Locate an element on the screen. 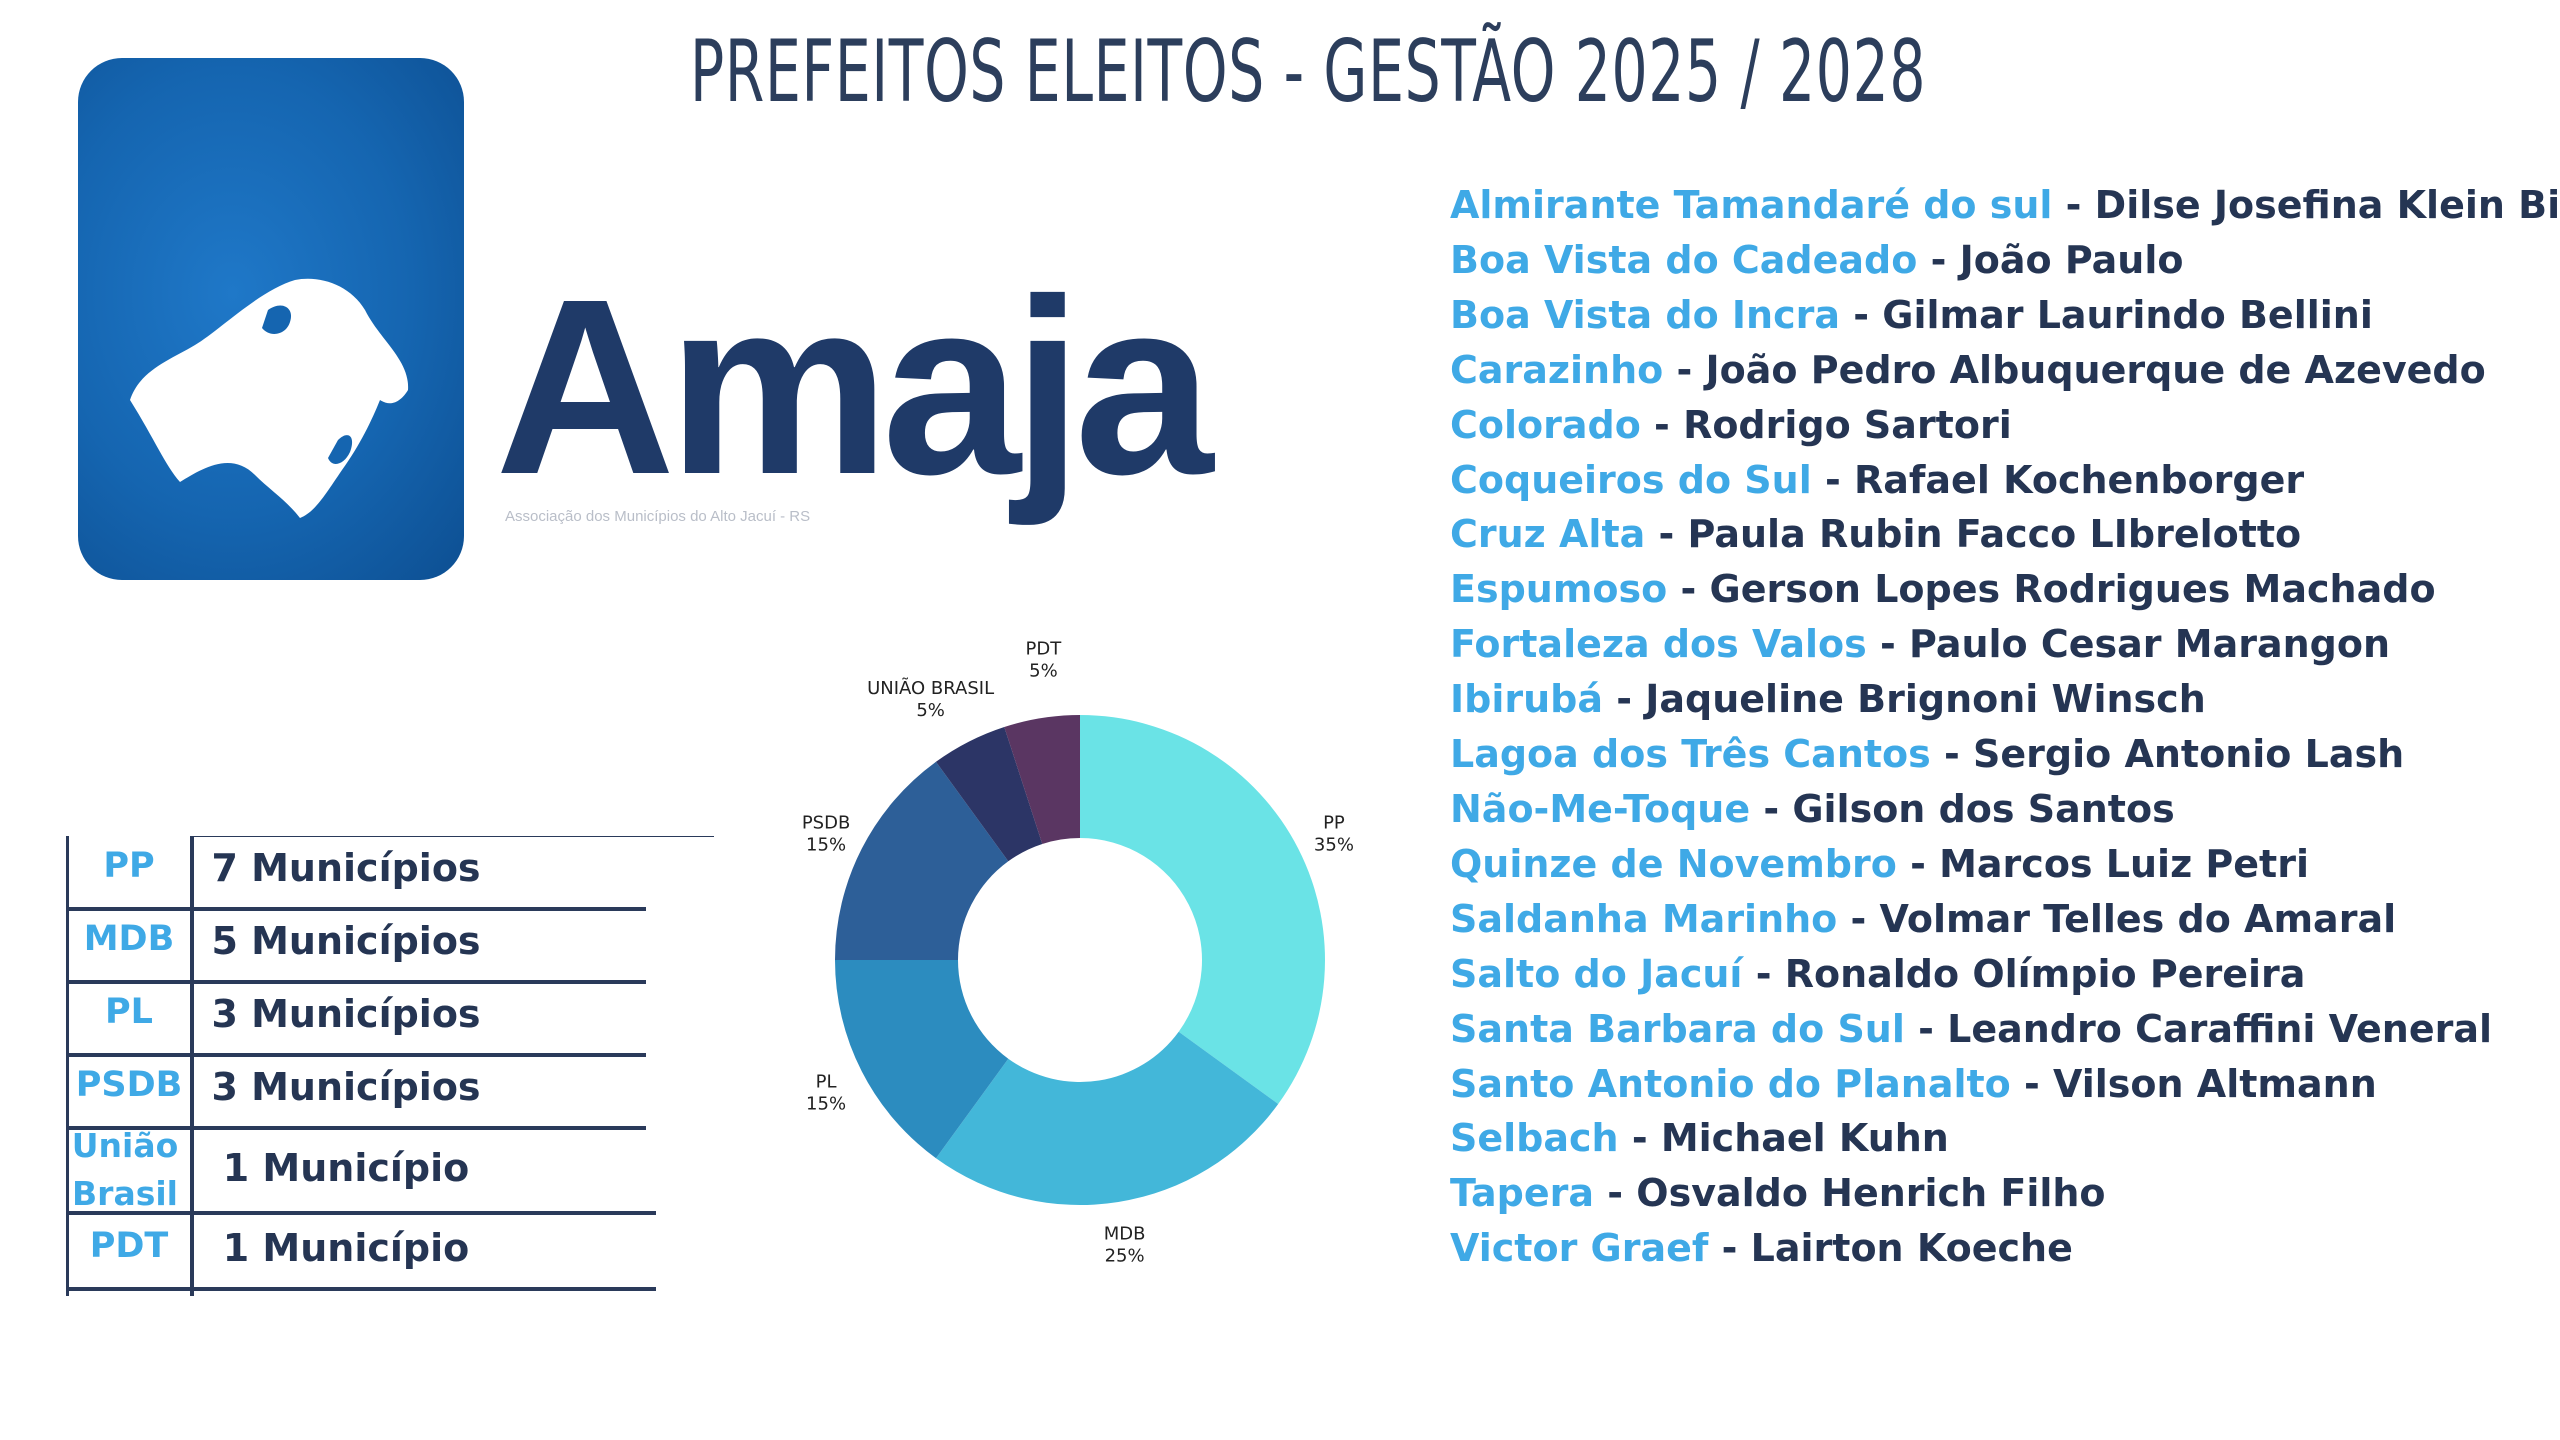 The image size is (2560, 1440). mayor-name: Ronaldo Olímpio Pereira is located at coordinates (2045, 973).